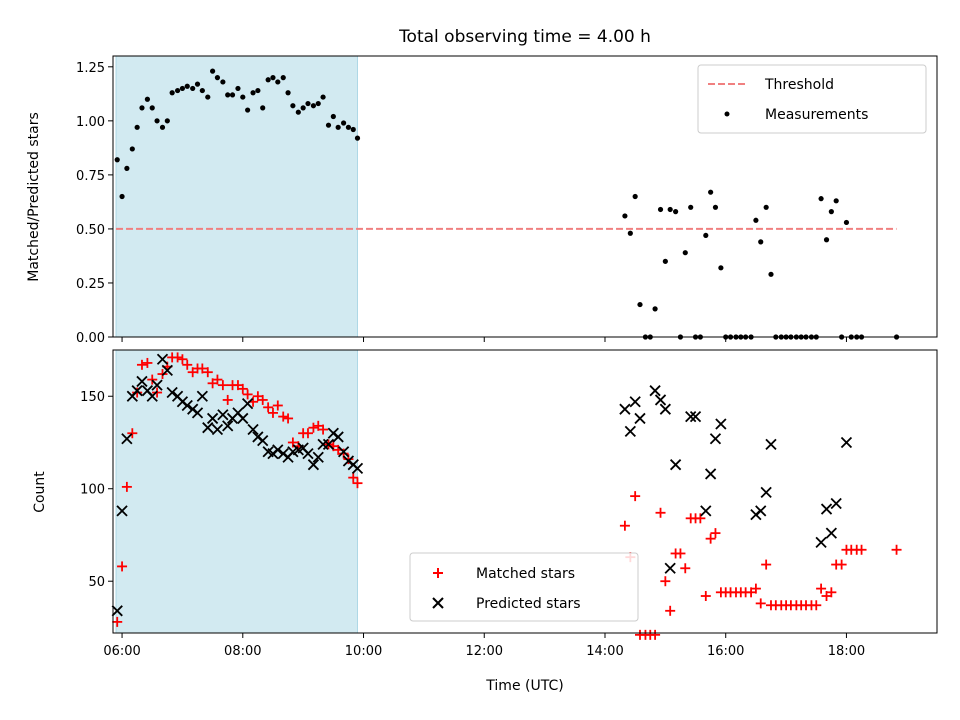 The width and height of the screenshot is (960, 720). I want to click on bottom-y-tick-label: 100, so click(92, 490).